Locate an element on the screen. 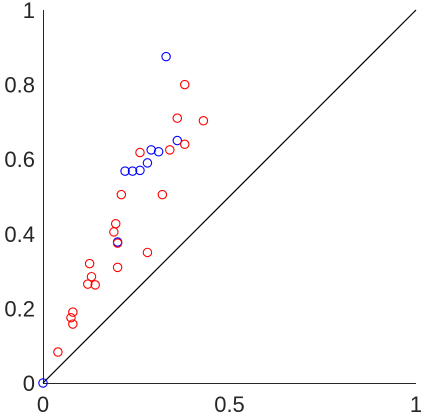 This screenshot has height=419, width=423. x-tick-label: 0 is located at coordinates (43, 404).